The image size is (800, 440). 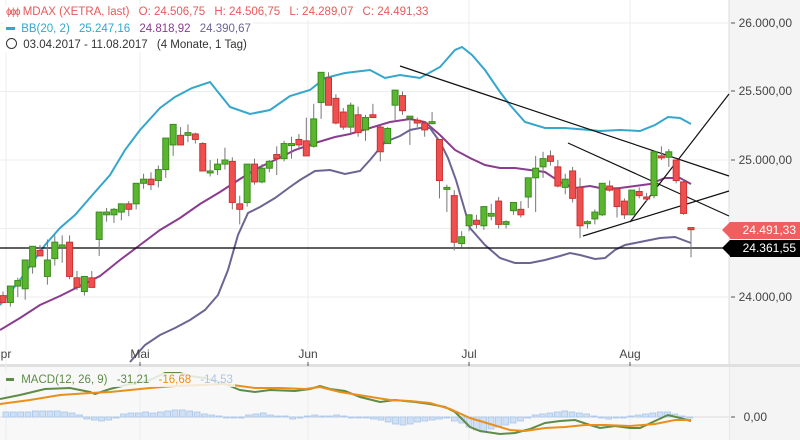 What do you see at coordinates (630, 354) in the screenshot?
I see `month-aug: Aug` at bounding box center [630, 354].